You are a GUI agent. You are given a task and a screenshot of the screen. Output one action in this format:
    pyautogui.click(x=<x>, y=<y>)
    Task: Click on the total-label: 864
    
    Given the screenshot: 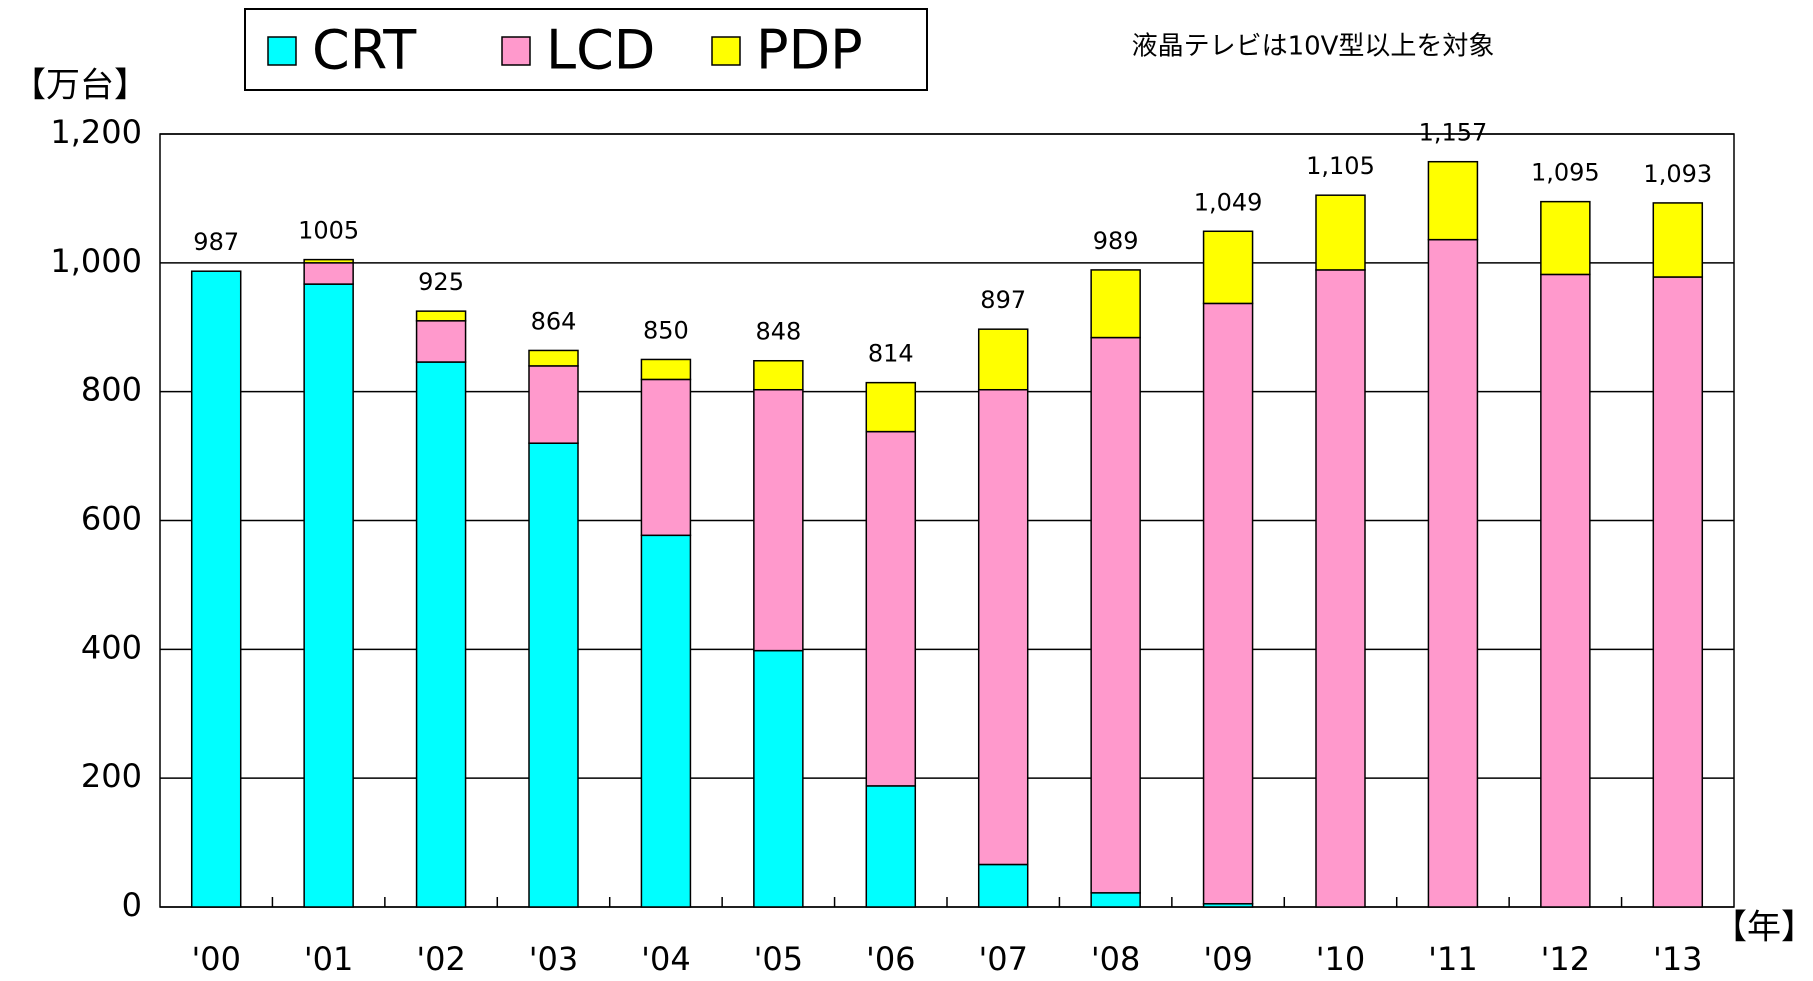 What is the action you would take?
    pyautogui.click(x=554, y=321)
    